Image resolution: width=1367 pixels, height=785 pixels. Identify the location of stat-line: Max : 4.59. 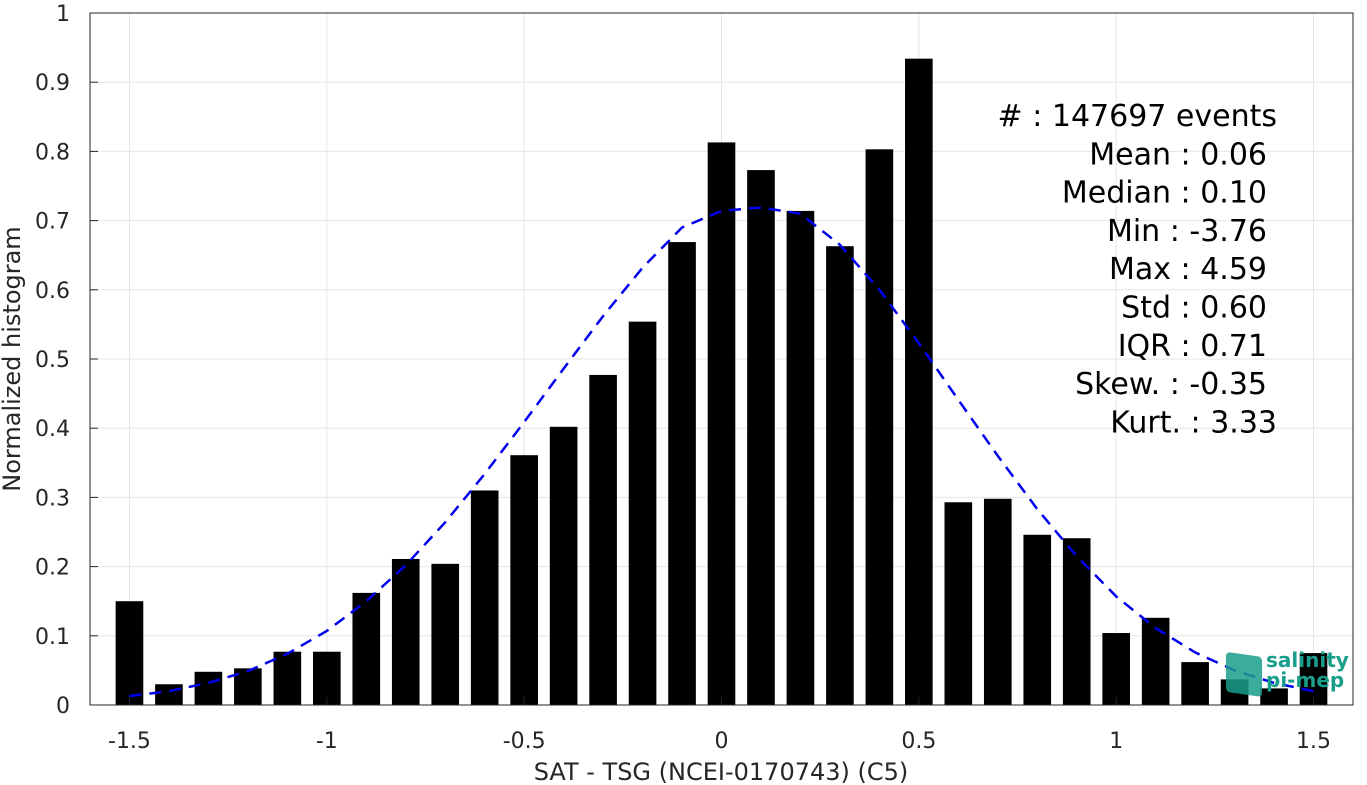
(1188, 269).